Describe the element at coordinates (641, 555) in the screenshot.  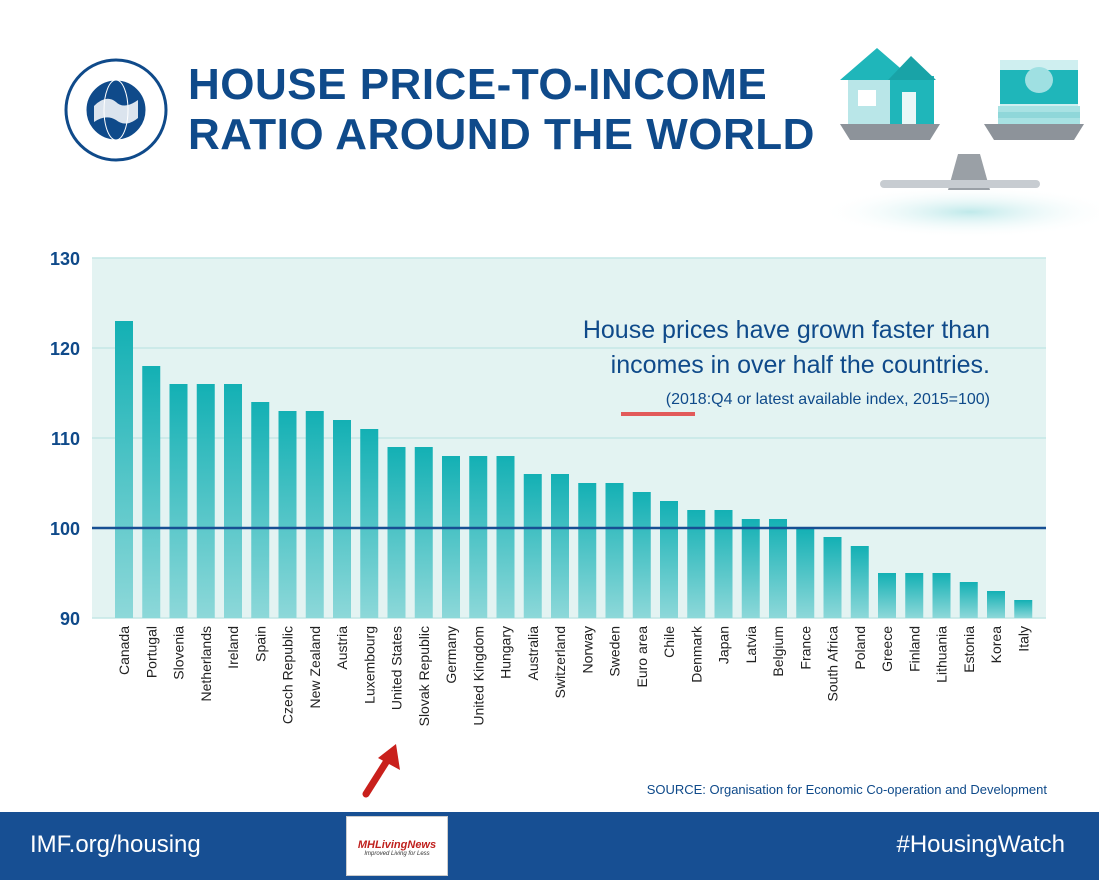
I see `bar-euro-area` at that location.